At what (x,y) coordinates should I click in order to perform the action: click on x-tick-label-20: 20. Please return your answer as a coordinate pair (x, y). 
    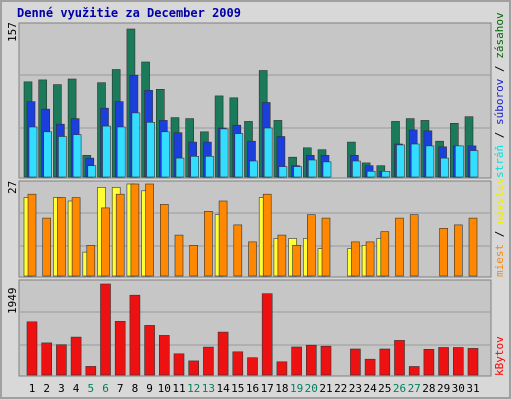
    Looking at the image, I should click on (311, 388).